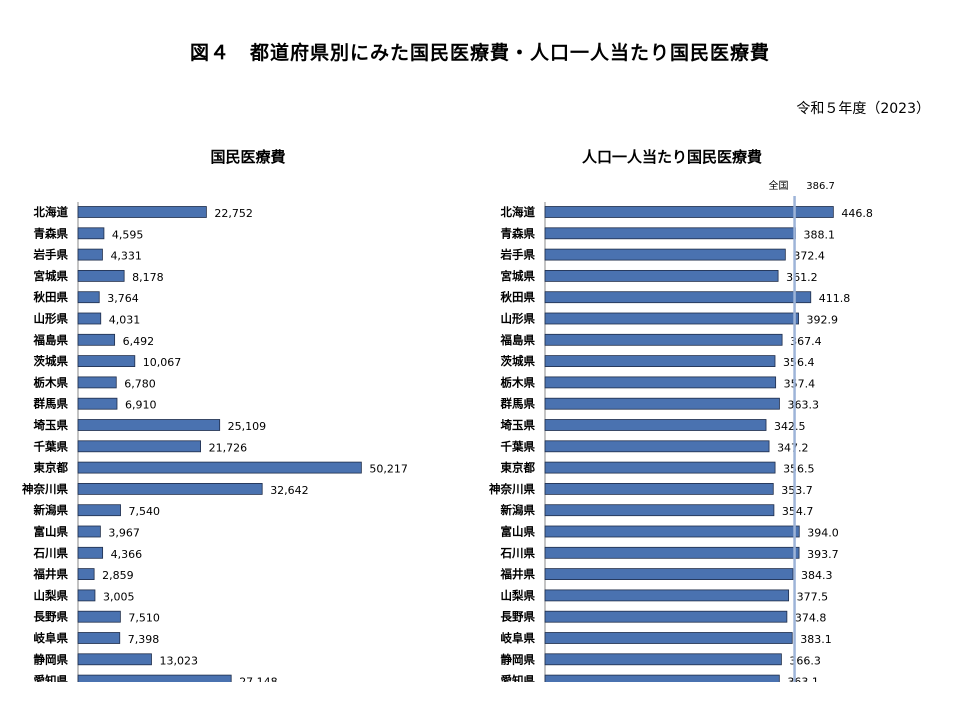 The height and width of the screenshot is (720, 960). I want to click on value-label: 6,910, so click(141, 405).